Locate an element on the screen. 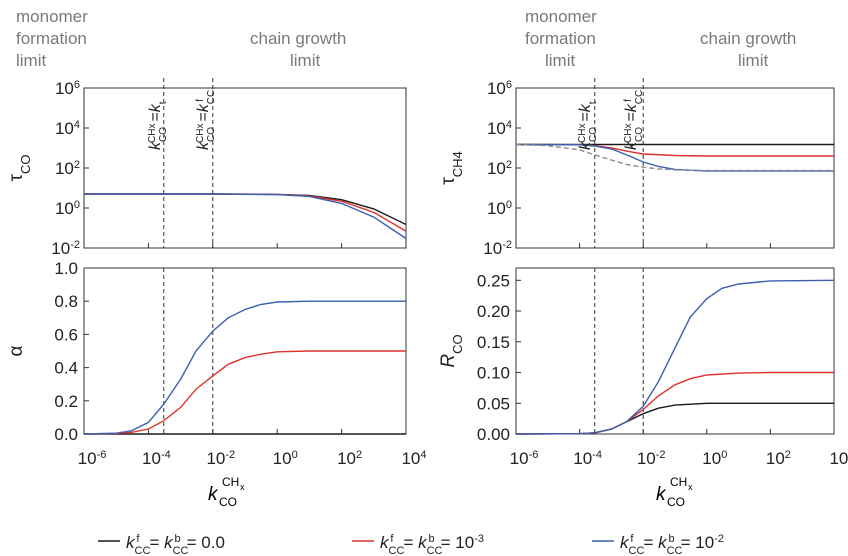 This screenshot has width=848, height=556. x-axis-label-right: k CO CH x is located at coordinates (674, 492).